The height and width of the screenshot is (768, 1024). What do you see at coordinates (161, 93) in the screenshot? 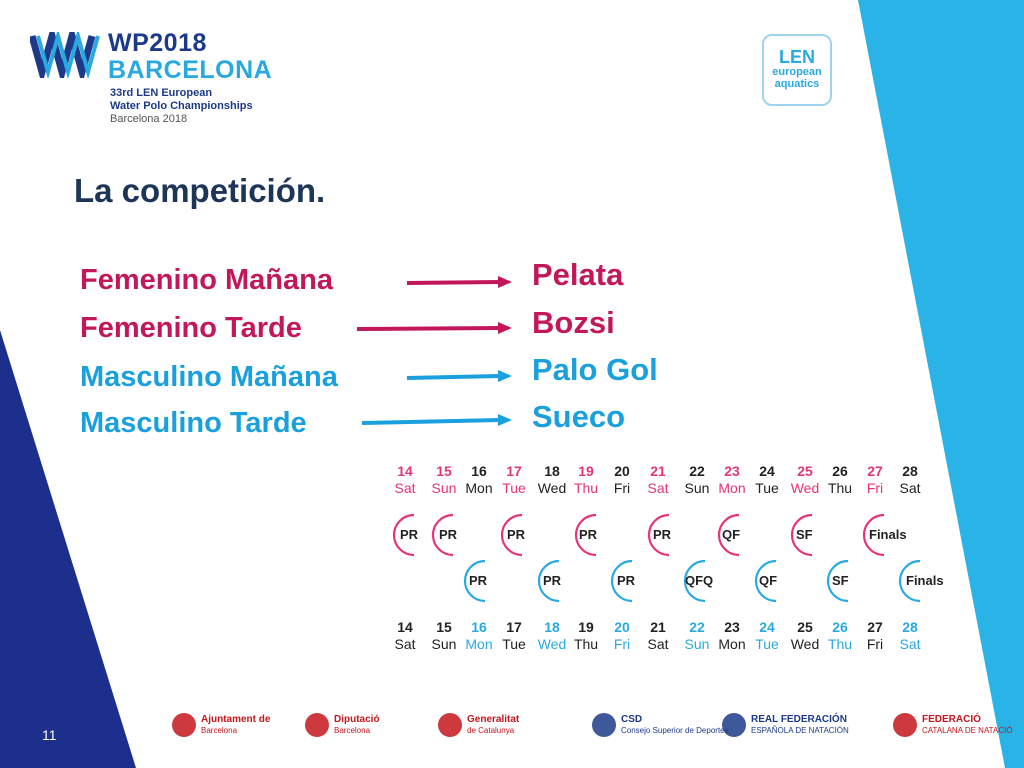
I see `event-line1: 33rd LEN European` at bounding box center [161, 93].